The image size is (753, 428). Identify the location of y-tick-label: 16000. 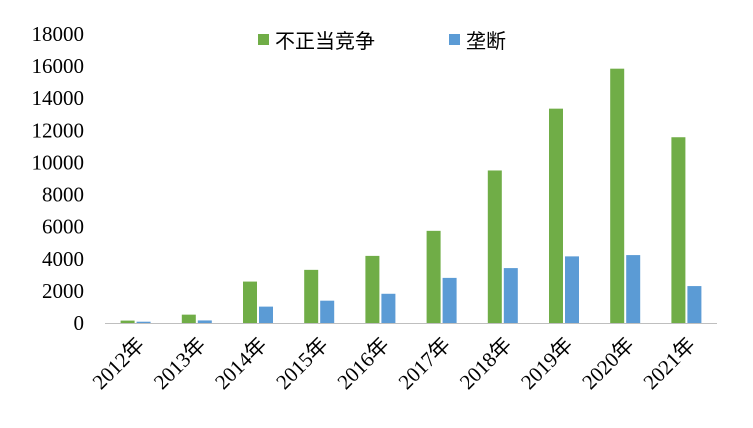
(58, 66).